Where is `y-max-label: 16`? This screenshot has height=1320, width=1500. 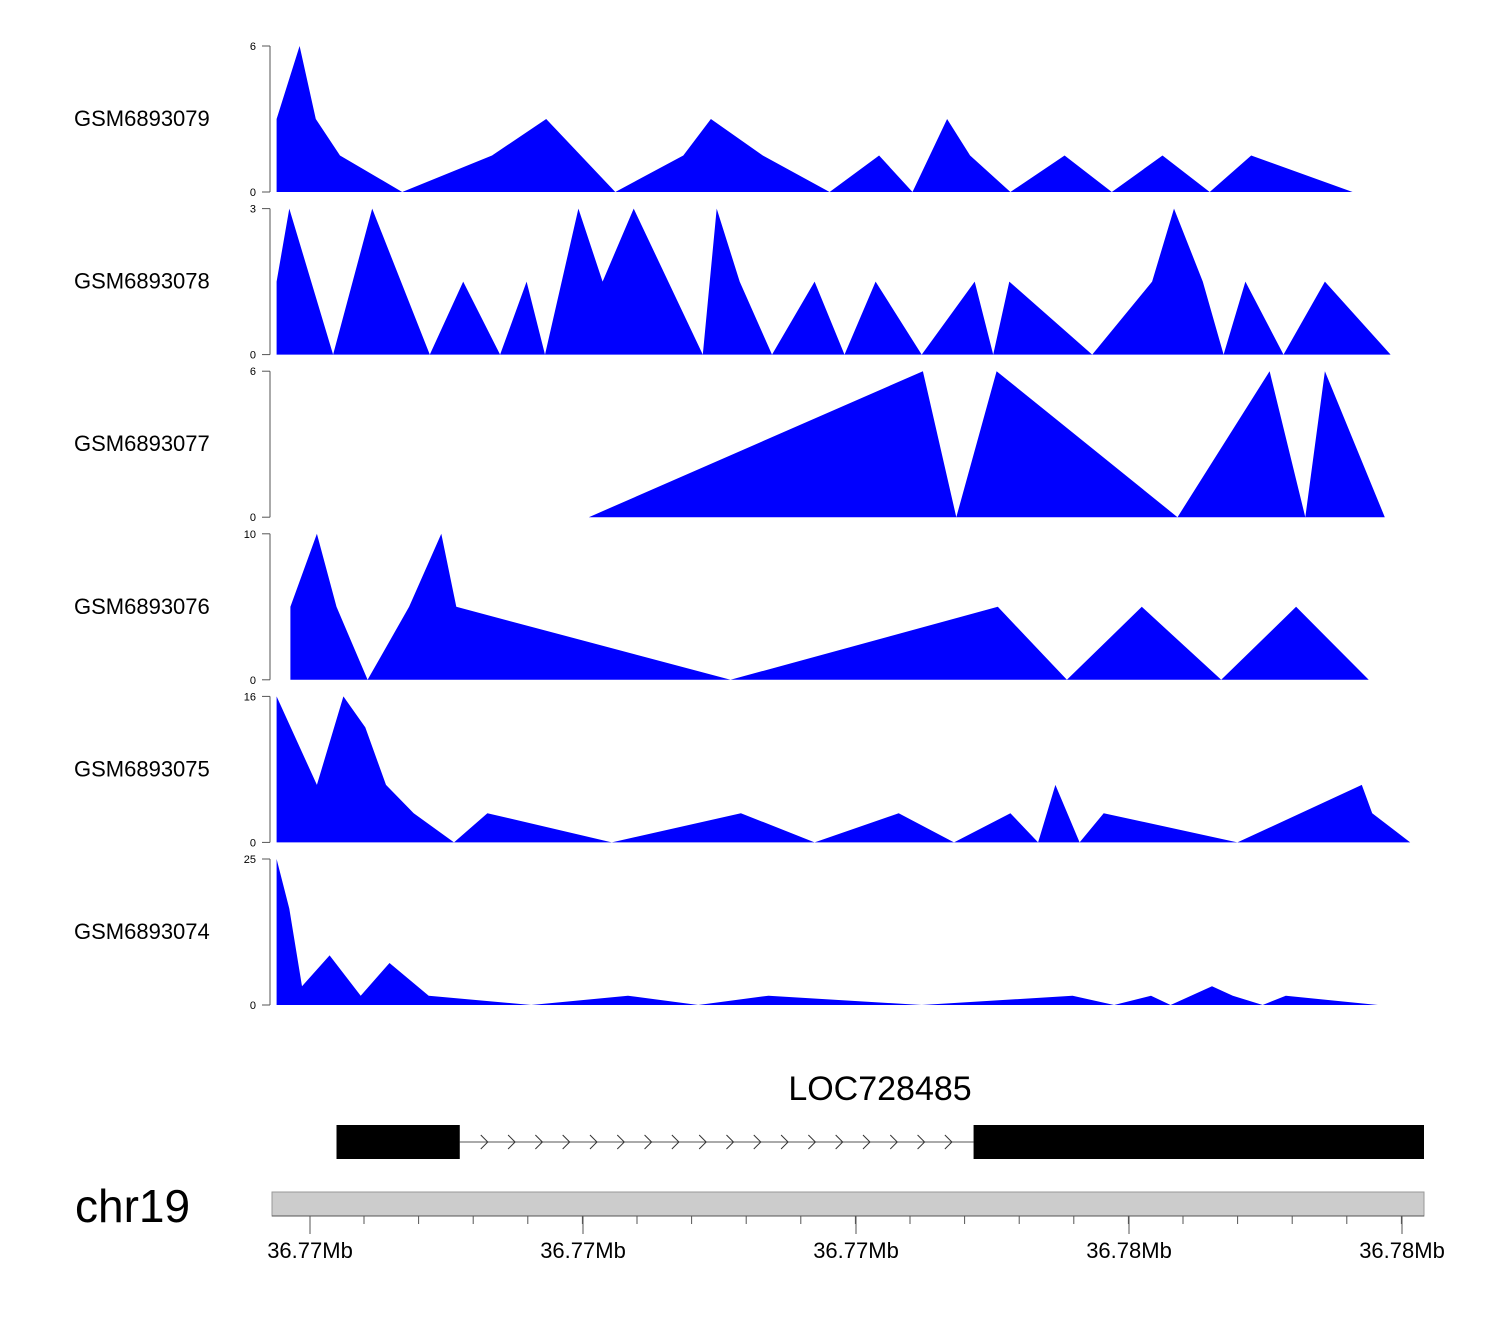
y-max-label: 16 is located at coordinates (250, 697).